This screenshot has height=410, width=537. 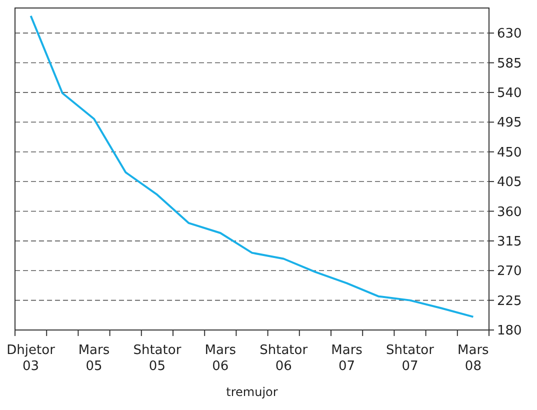 What do you see at coordinates (509, 301) in the screenshot?
I see `y-tick-label: 225` at bounding box center [509, 301].